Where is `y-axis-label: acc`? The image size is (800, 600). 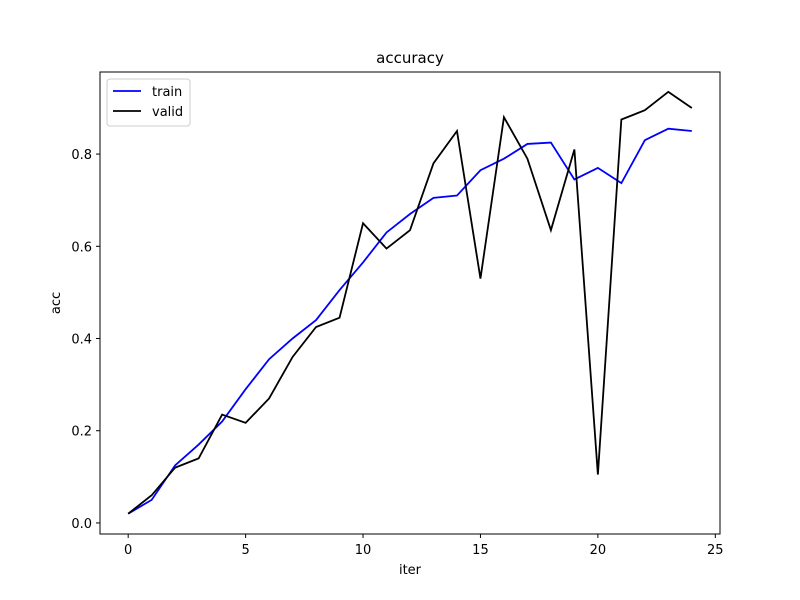 y-axis-label: acc is located at coordinates (56, 303).